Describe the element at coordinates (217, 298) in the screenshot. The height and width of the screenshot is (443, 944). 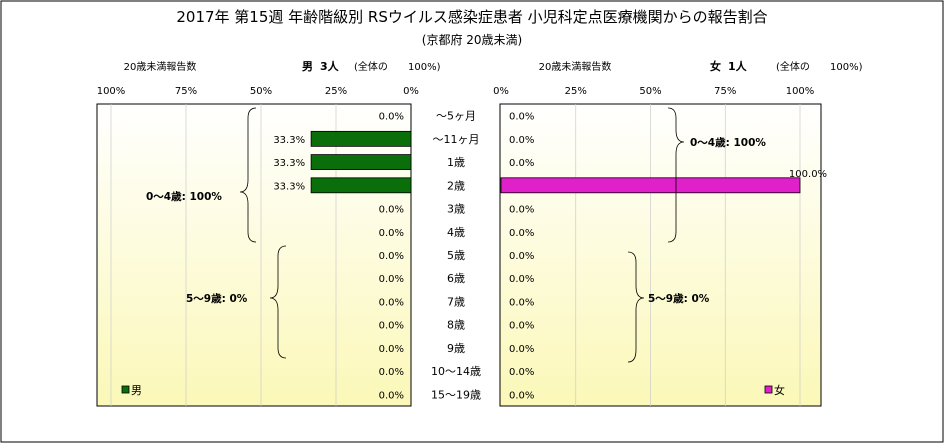
I see `male-group-5to9: 5～9歳: 0%` at that location.